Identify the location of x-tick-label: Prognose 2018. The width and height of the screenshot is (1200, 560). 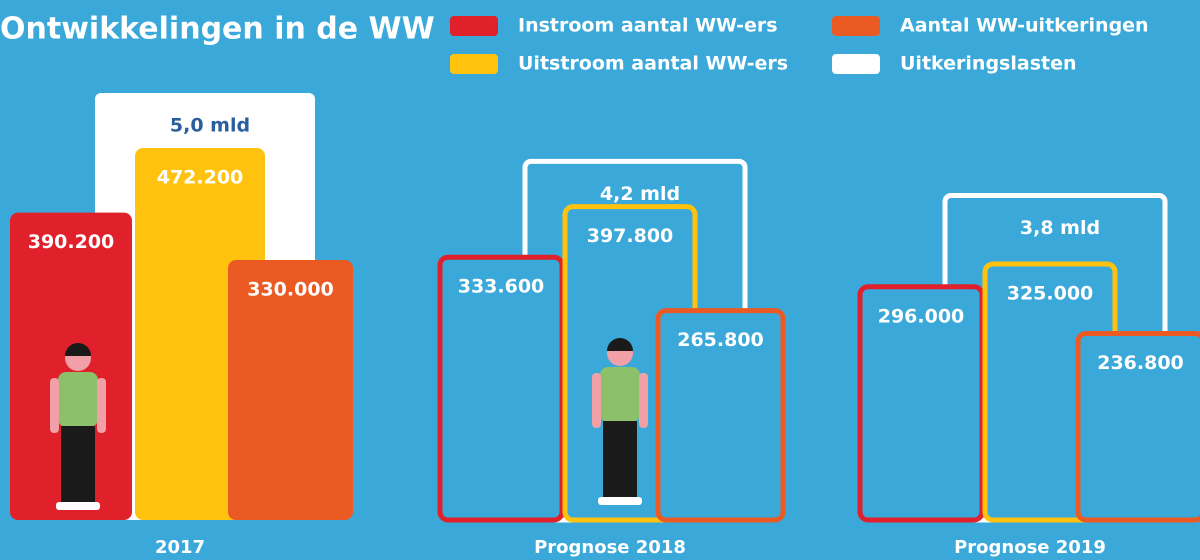
(610, 547).